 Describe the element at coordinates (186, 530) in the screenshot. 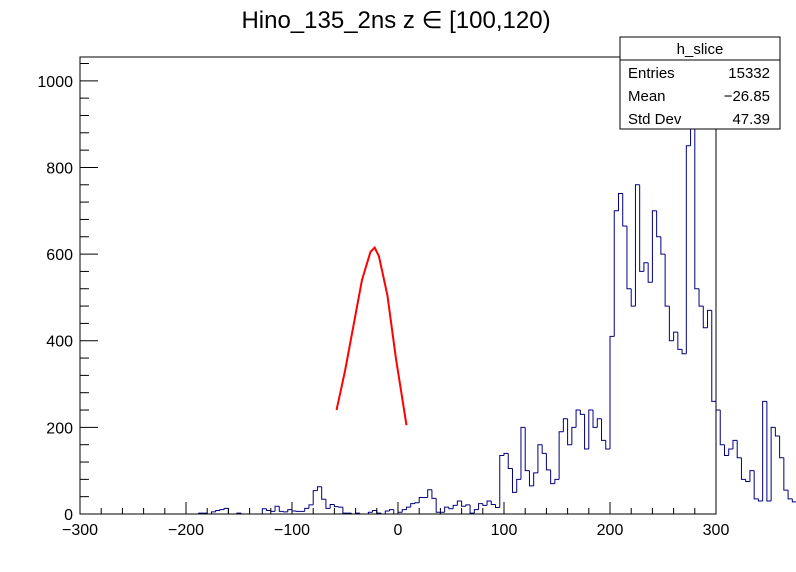

I see `x-tick-label: −200` at that location.